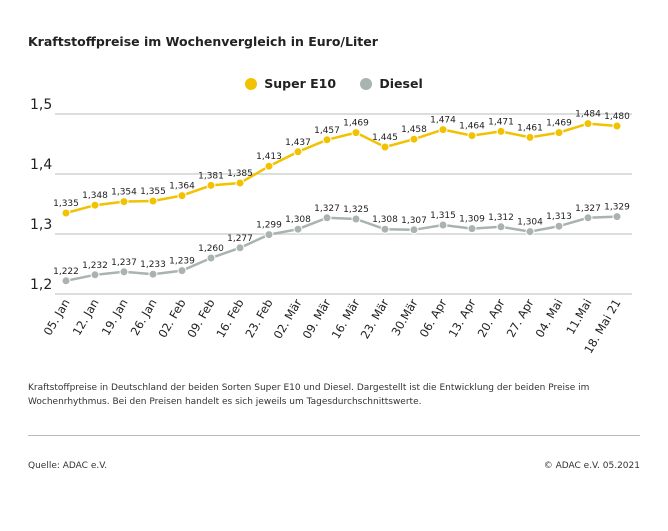 The height and width of the screenshot is (531, 668). Describe the element at coordinates (153, 192) in the screenshot. I see `data-label: 1,355` at that location.